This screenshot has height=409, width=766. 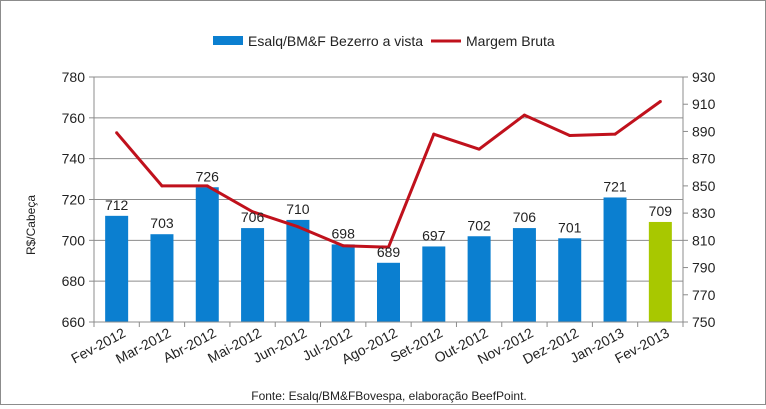 I want to click on y-left-tick-label: 780, so click(x=74, y=77).